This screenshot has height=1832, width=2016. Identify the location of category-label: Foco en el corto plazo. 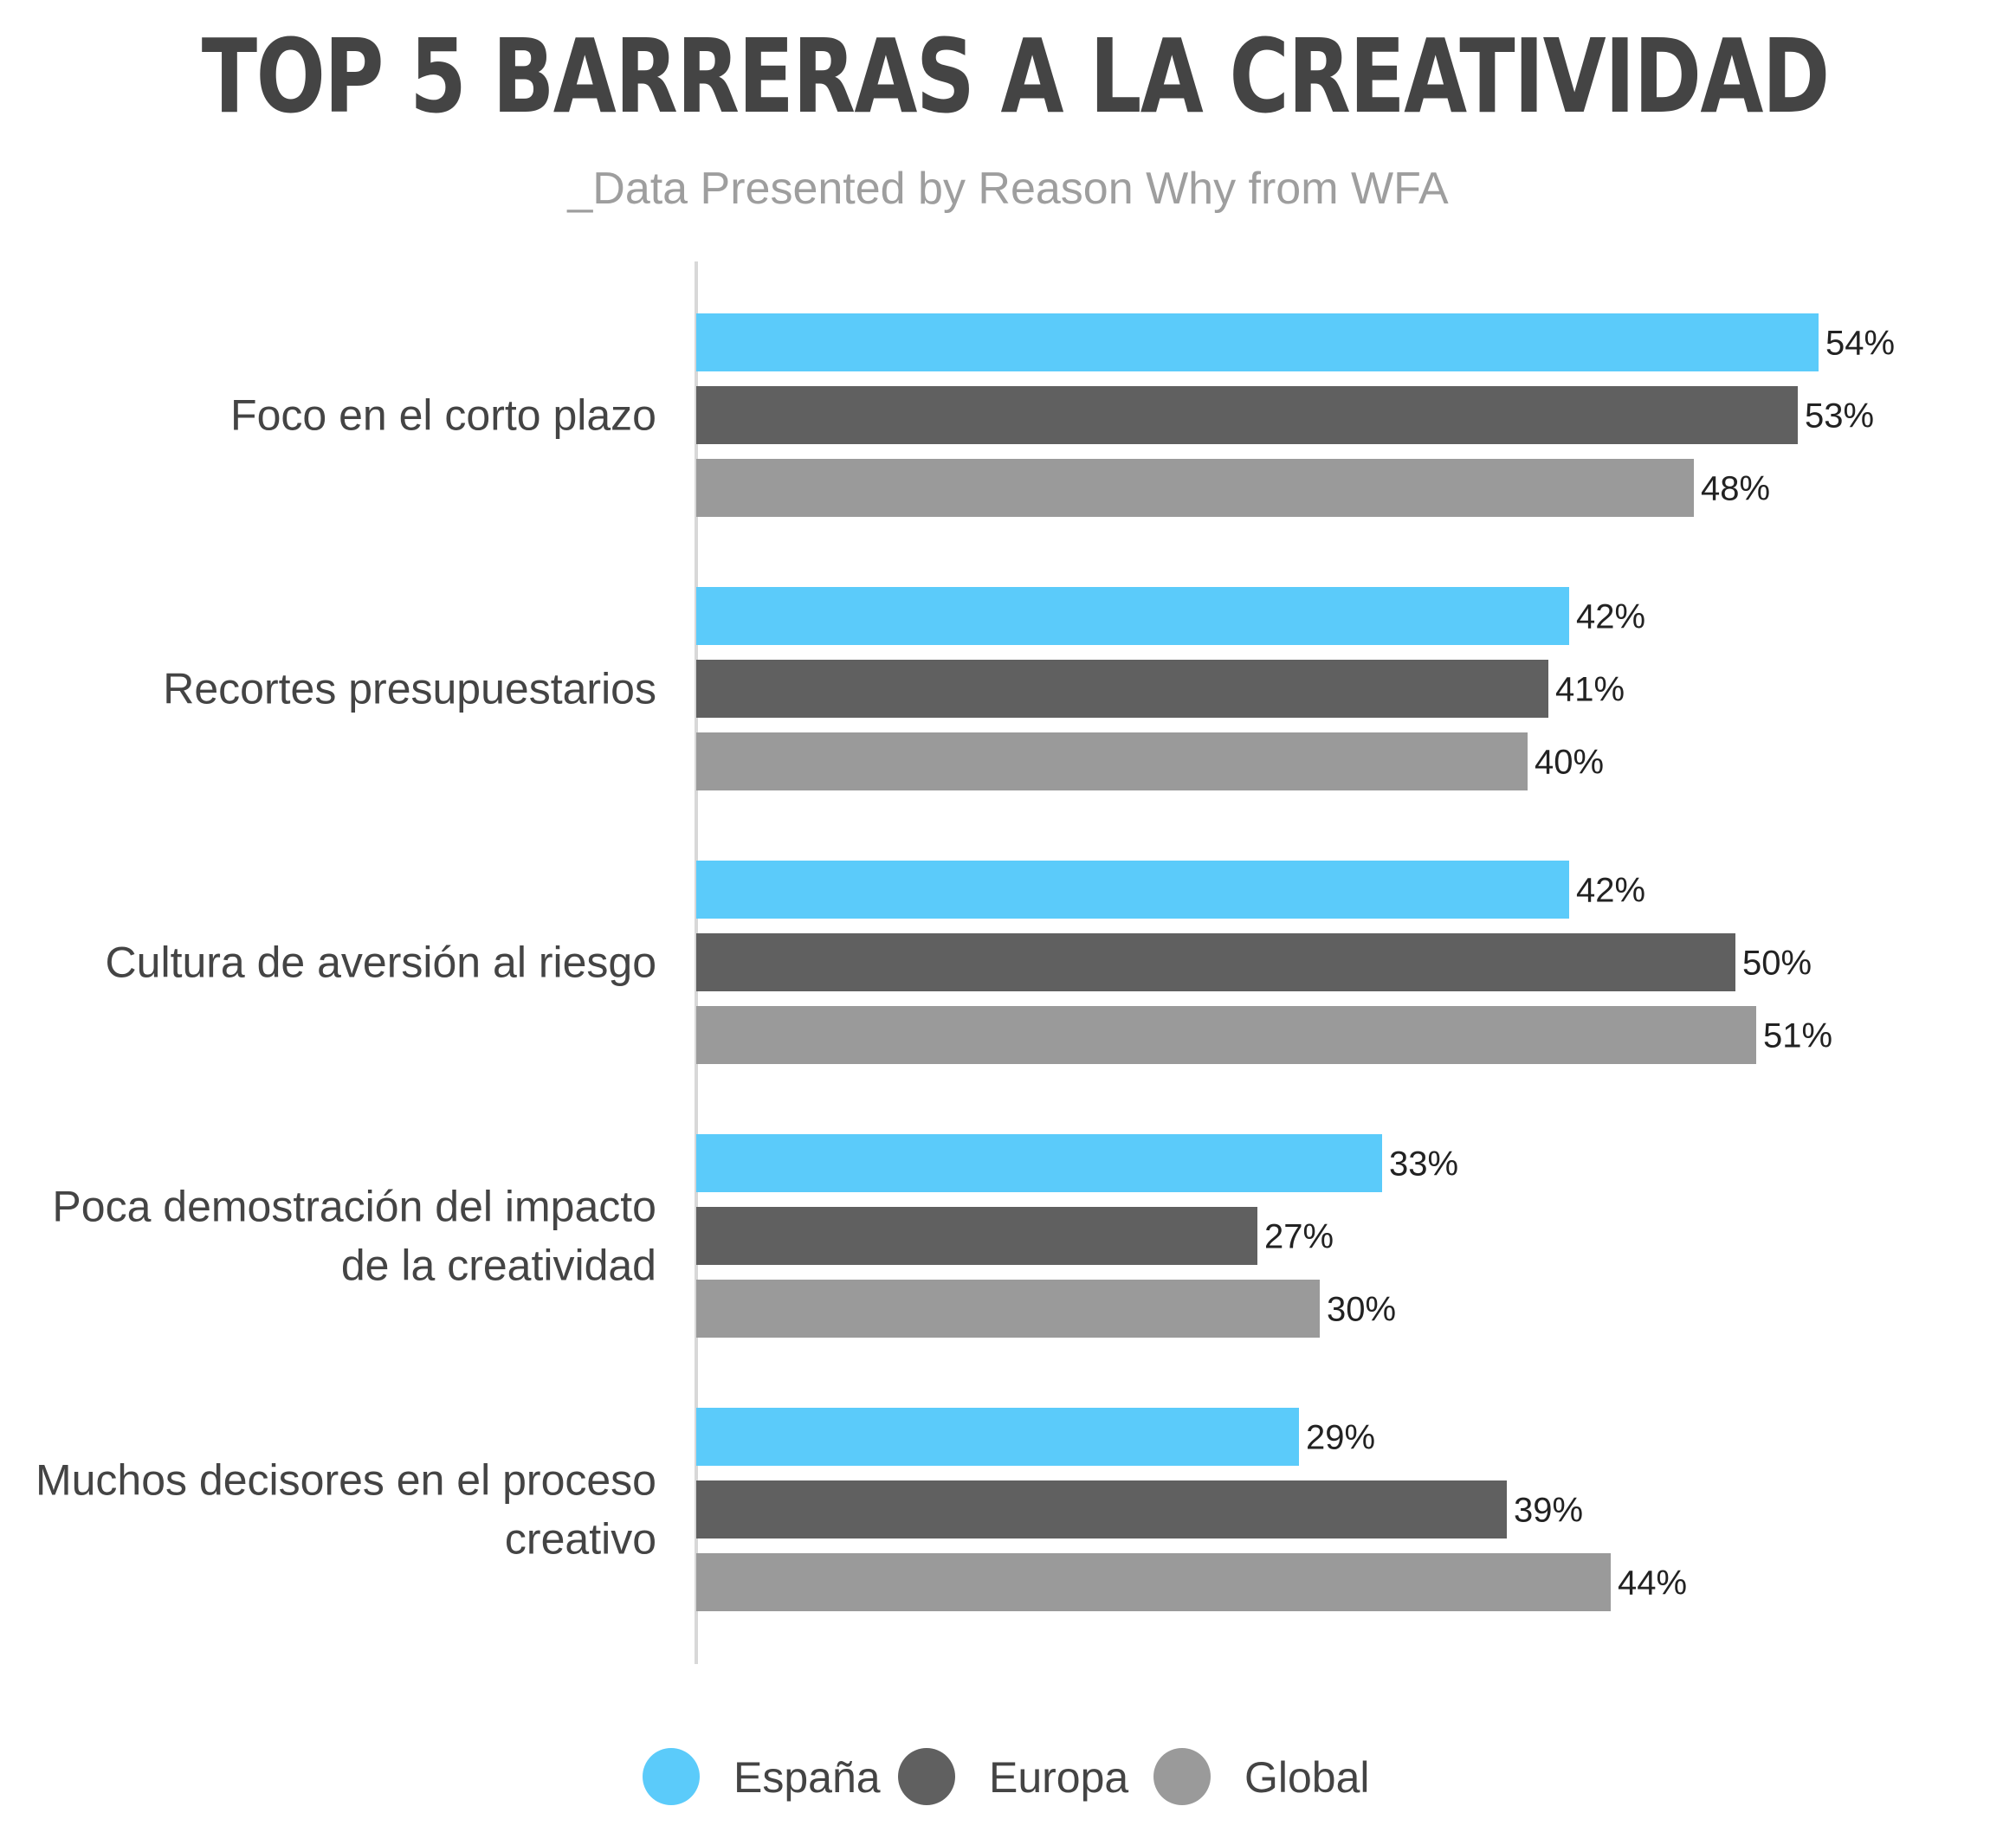
(443, 415).